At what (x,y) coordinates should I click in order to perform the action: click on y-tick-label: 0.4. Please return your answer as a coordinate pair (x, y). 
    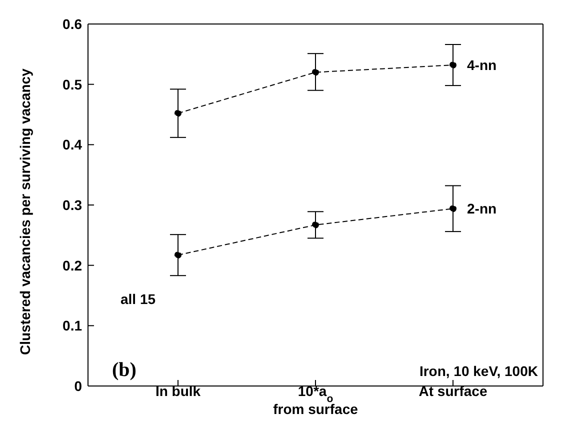
    Looking at the image, I should click on (72, 144).